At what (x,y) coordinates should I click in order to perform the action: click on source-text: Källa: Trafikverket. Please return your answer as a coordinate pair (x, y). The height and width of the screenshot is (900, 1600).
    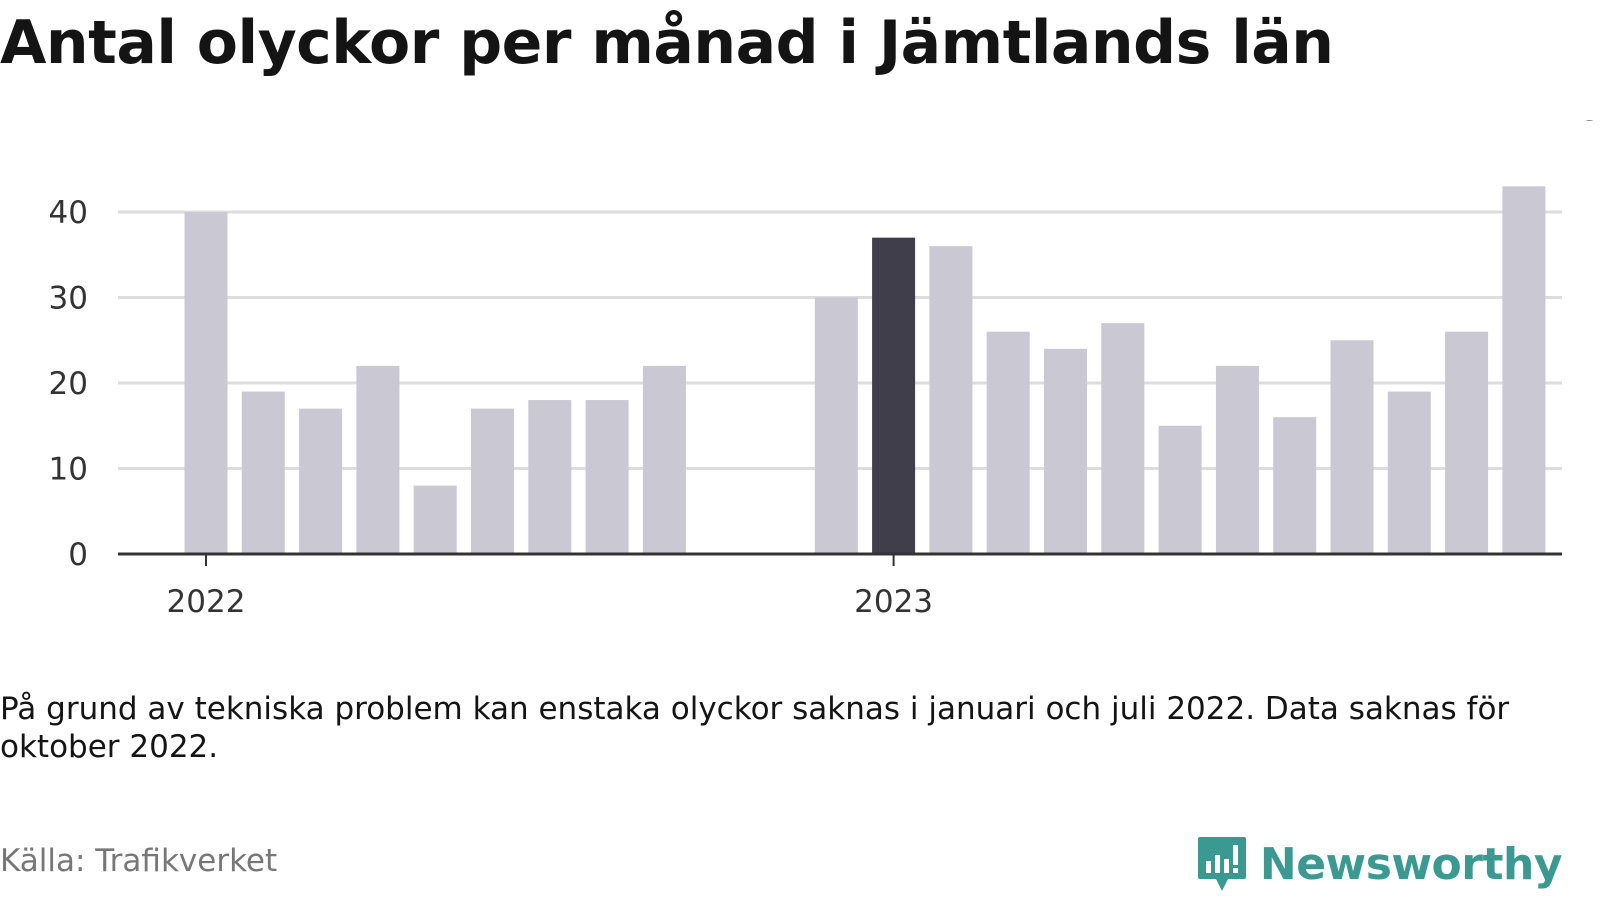
    Looking at the image, I should click on (139, 861).